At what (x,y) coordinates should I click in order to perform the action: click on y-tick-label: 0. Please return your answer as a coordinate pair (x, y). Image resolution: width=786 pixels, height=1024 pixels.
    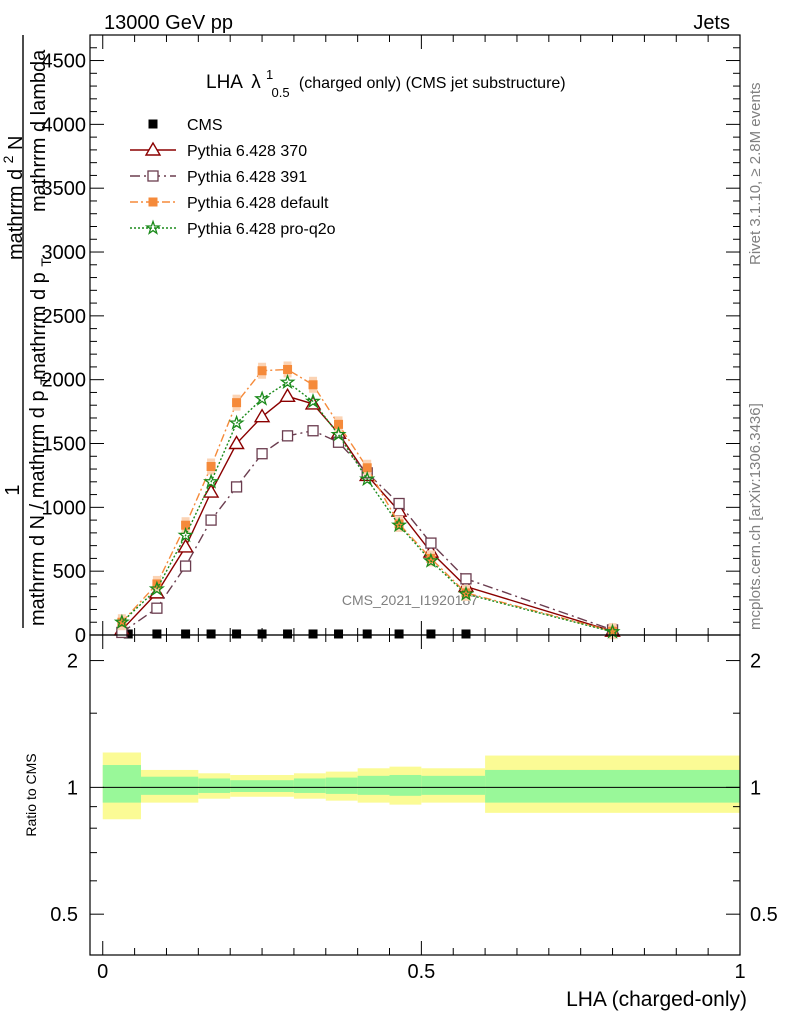
    Looking at the image, I should click on (80, 636).